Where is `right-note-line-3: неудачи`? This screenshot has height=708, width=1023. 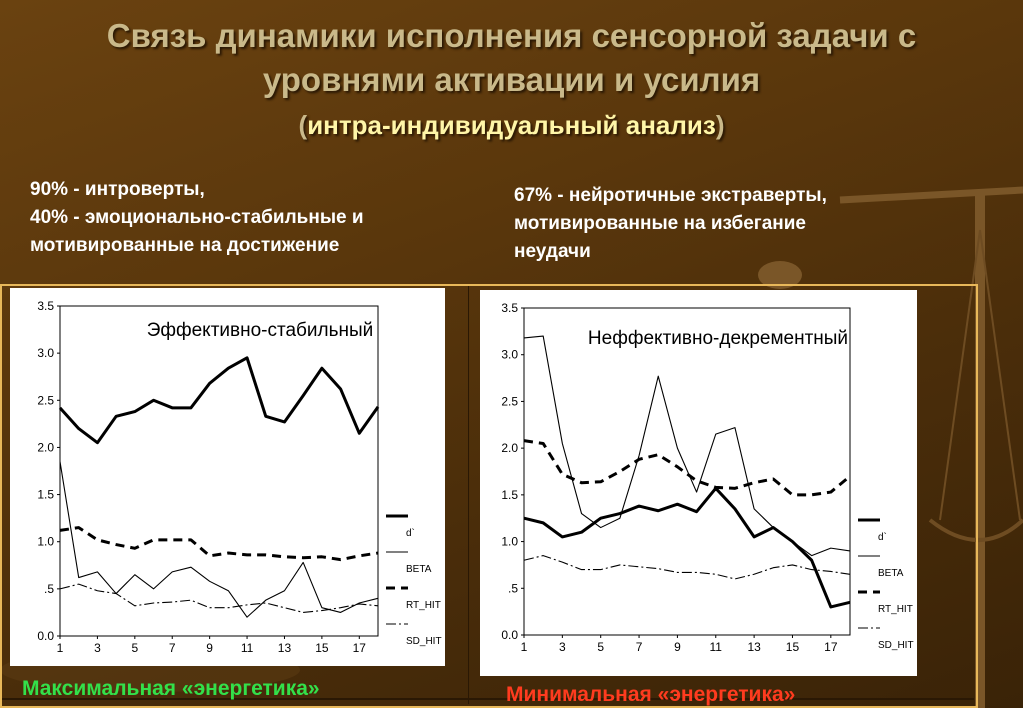
right-note-line-3: неудачи is located at coordinates (552, 251).